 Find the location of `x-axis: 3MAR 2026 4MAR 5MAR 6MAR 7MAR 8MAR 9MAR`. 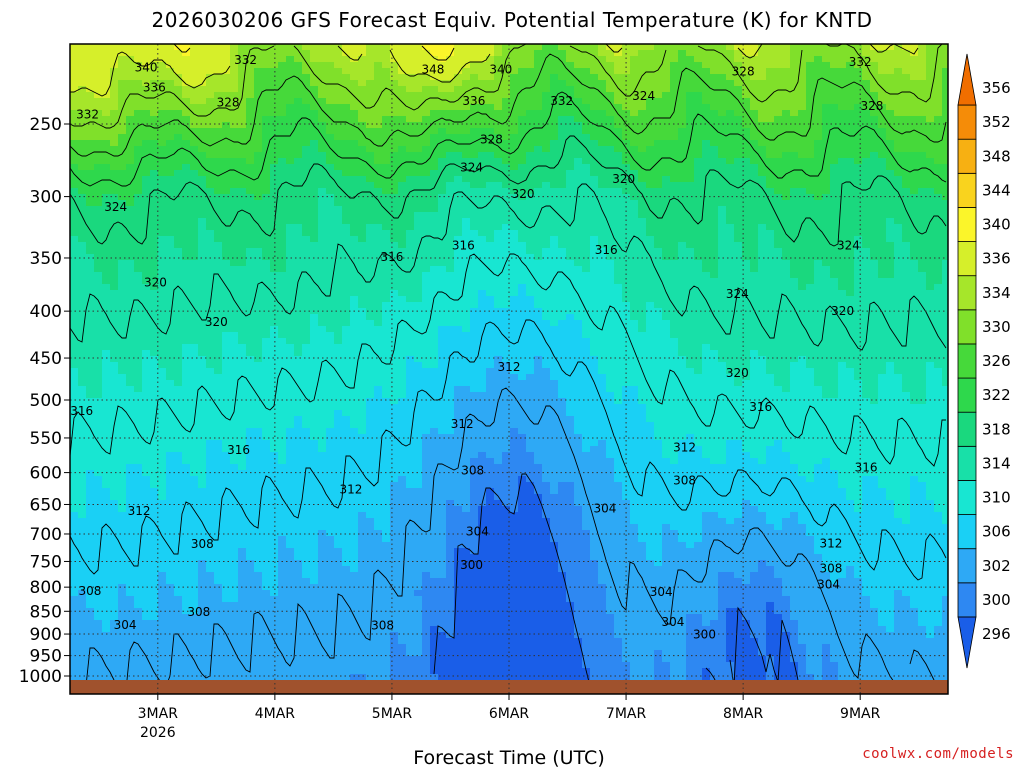

x-axis: 3MAR 2026 4MAR 5MAR 6MAR 7MAR 8MAR 9MAR is located at coordinates (509, 717).